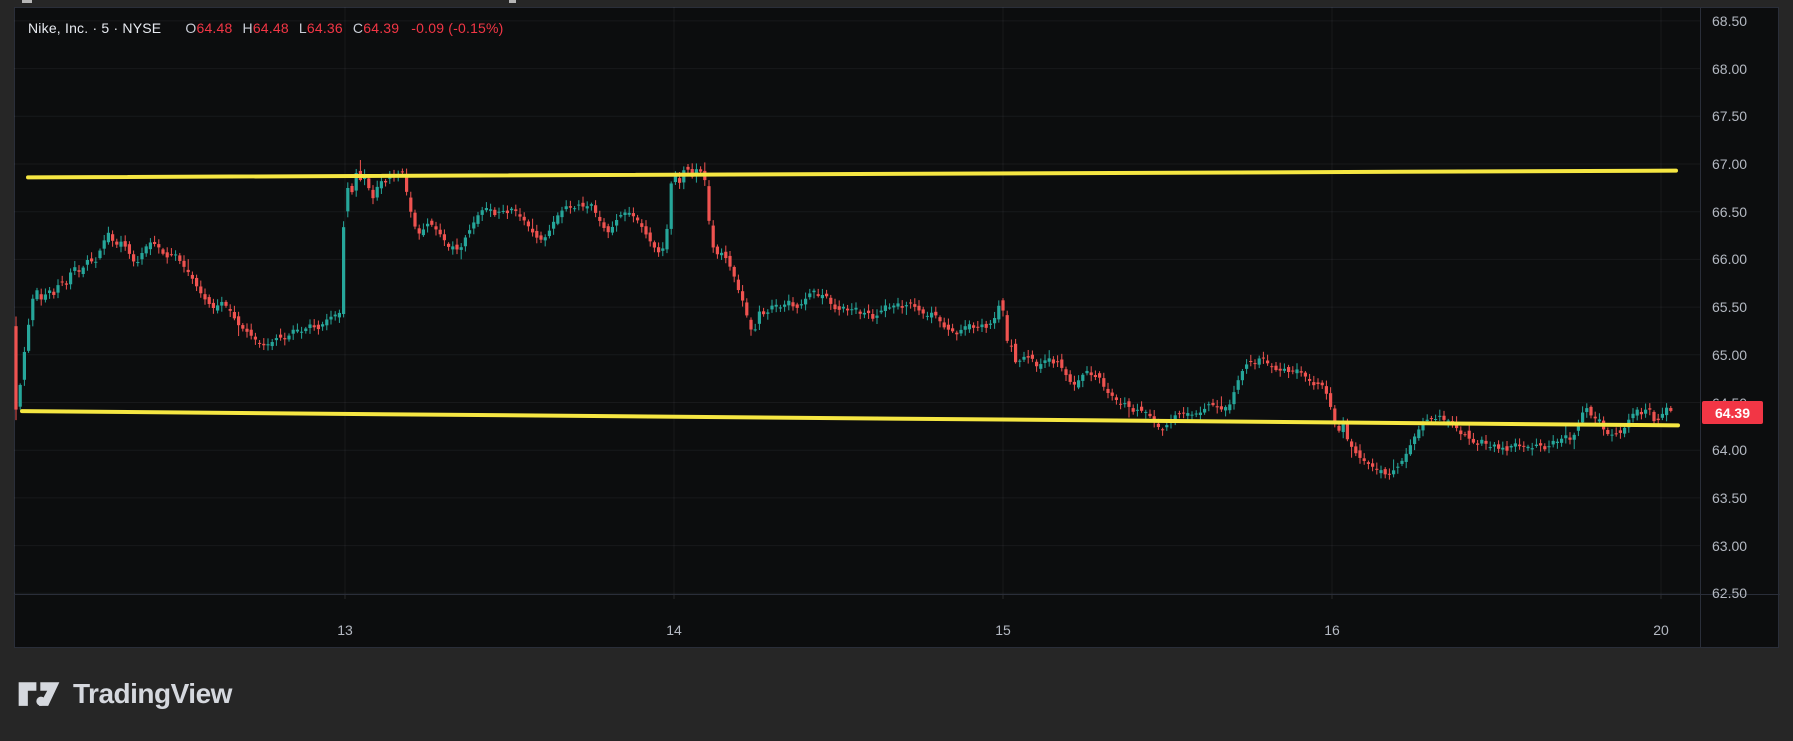 Image resolution: width=1793 pixels, height=741 pixels. I want to click on time-axis-label: 14, so click(674, 630).